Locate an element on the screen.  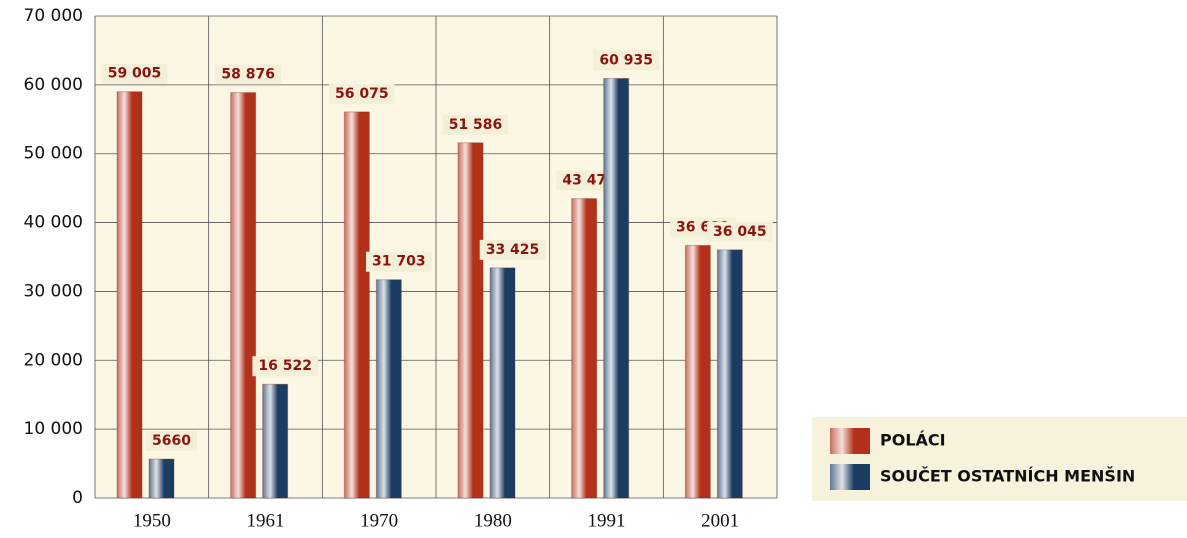
value-label: 36 045 is located at coordinates (740, 232).